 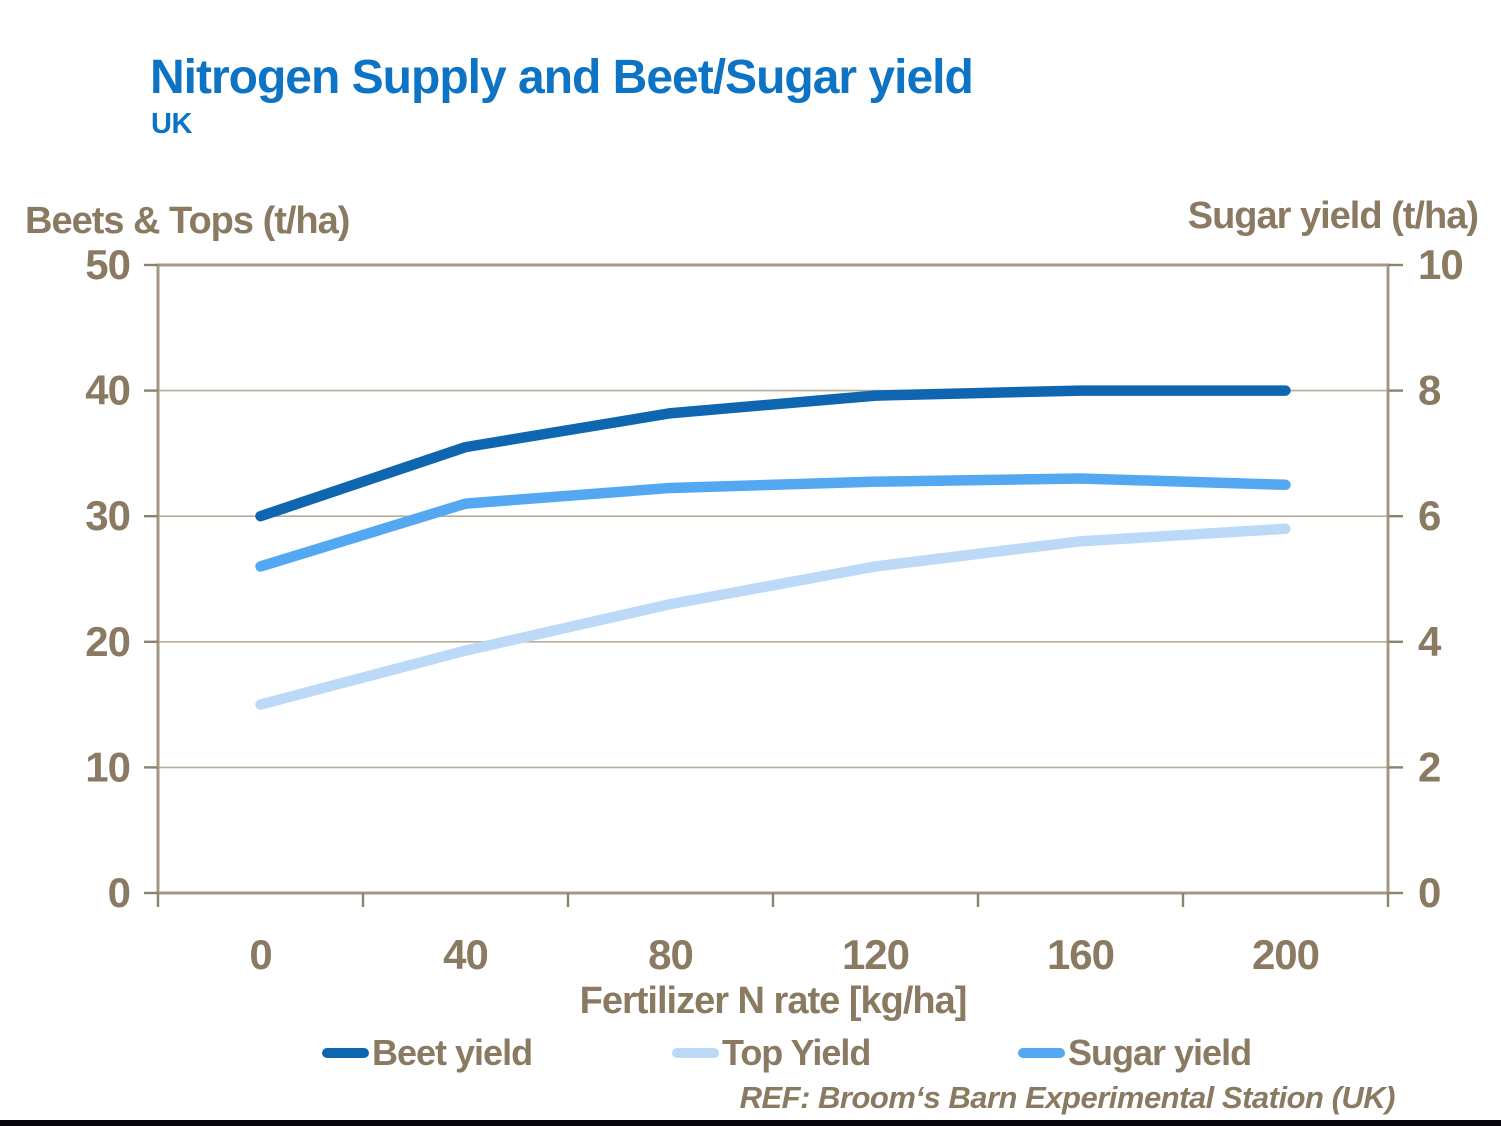 What do you see at coordinates (1160, 1052) in the screenshot?
I see `legend-label-sugar-yield: Sugar yield` at bounding box center [1160, 1052].